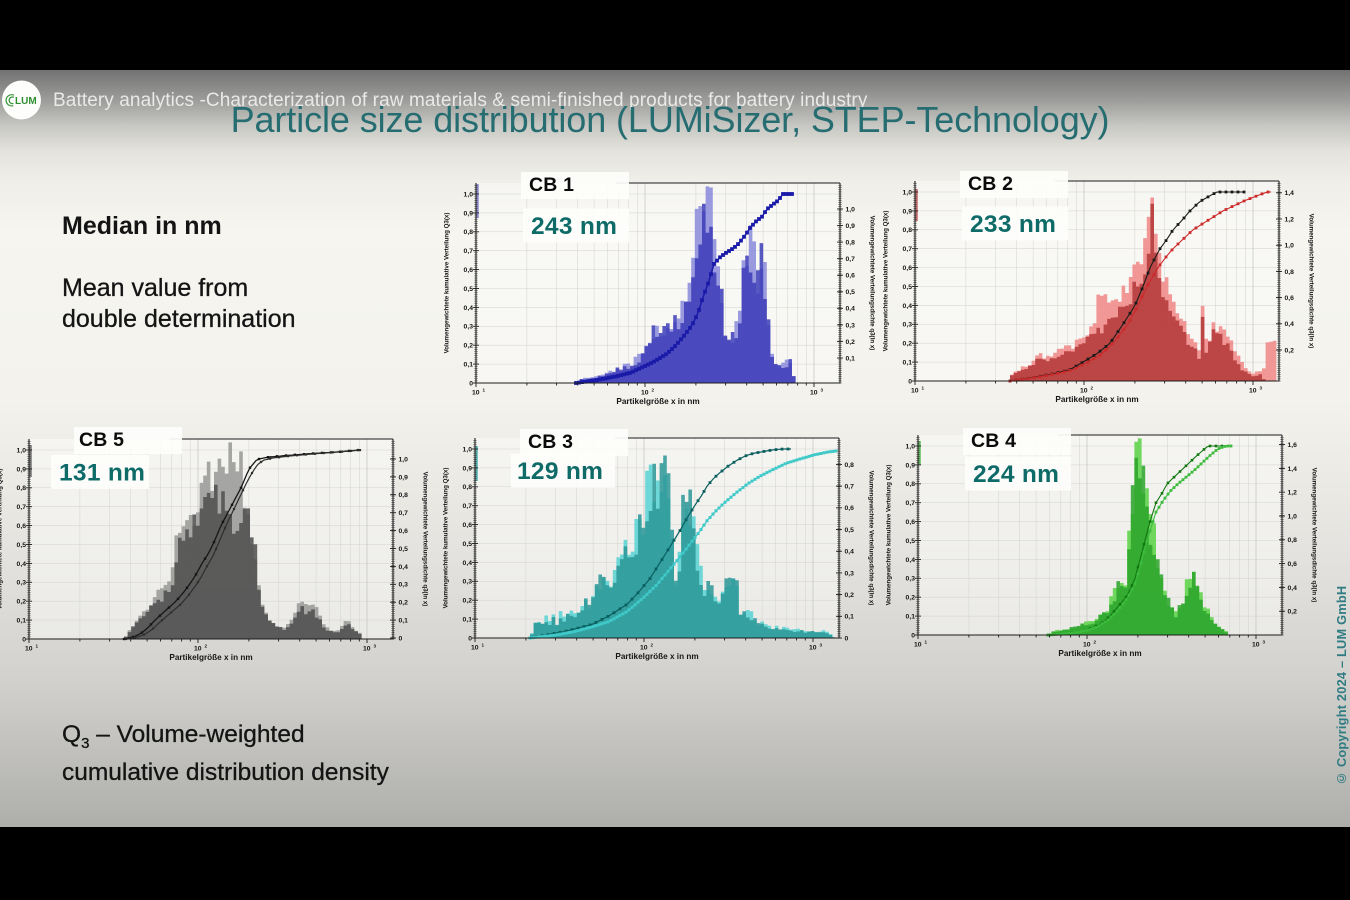  I want to click on svg-text: CB 4, so click(993, 441).